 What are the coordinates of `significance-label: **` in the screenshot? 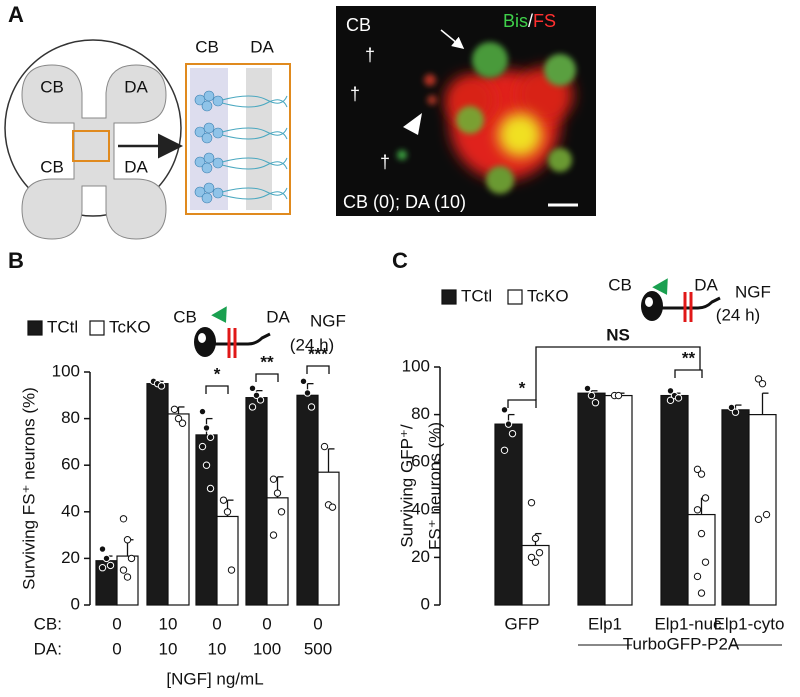 It's located at (689, 357).